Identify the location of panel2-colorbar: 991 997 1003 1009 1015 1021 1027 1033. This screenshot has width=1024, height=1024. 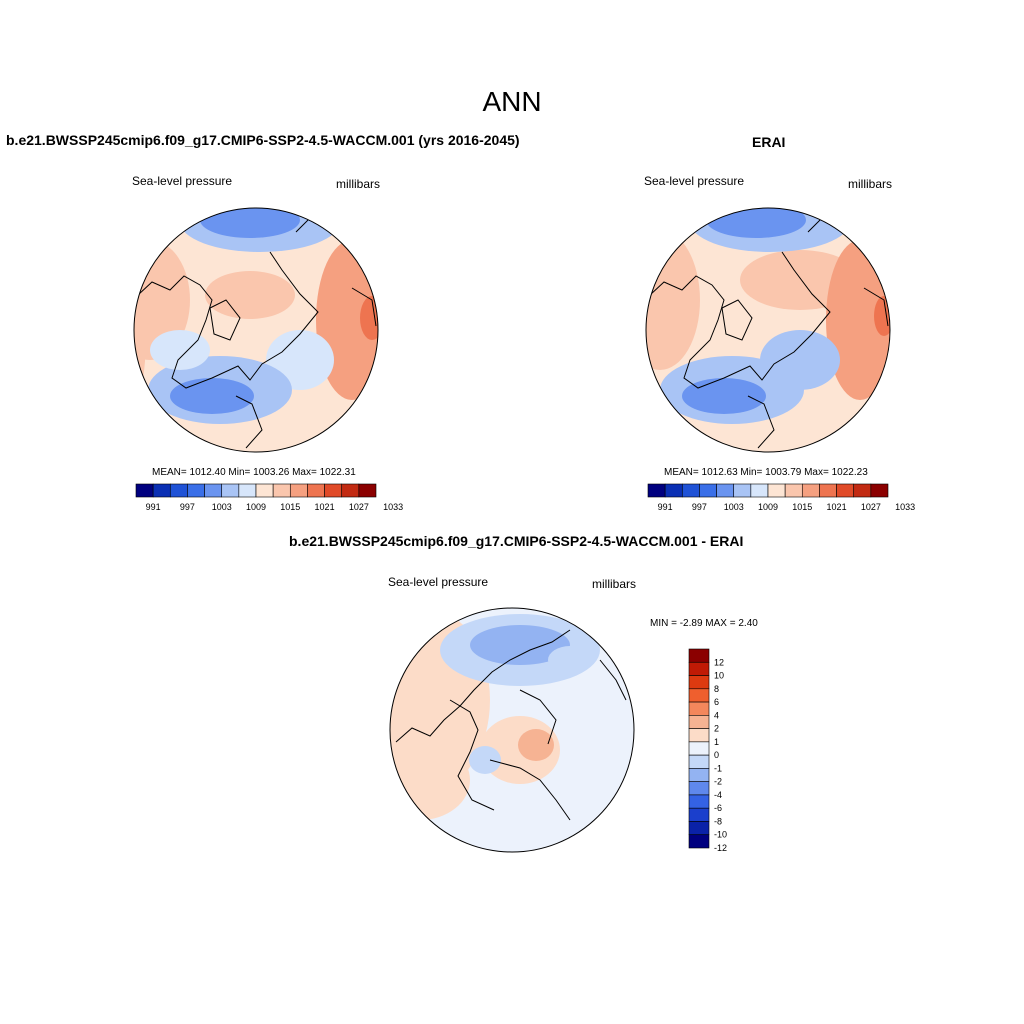
(781, 497).